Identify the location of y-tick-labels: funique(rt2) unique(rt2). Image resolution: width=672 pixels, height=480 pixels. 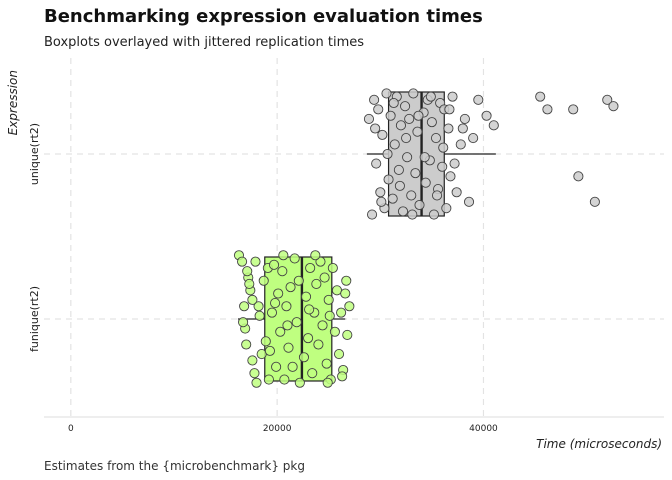
(34, 237).